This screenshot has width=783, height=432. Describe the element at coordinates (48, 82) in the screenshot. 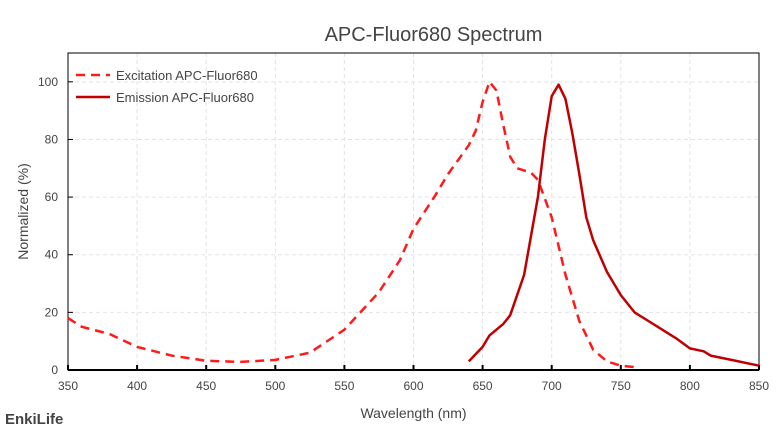

I see `y-tick-label: 100` at that location.